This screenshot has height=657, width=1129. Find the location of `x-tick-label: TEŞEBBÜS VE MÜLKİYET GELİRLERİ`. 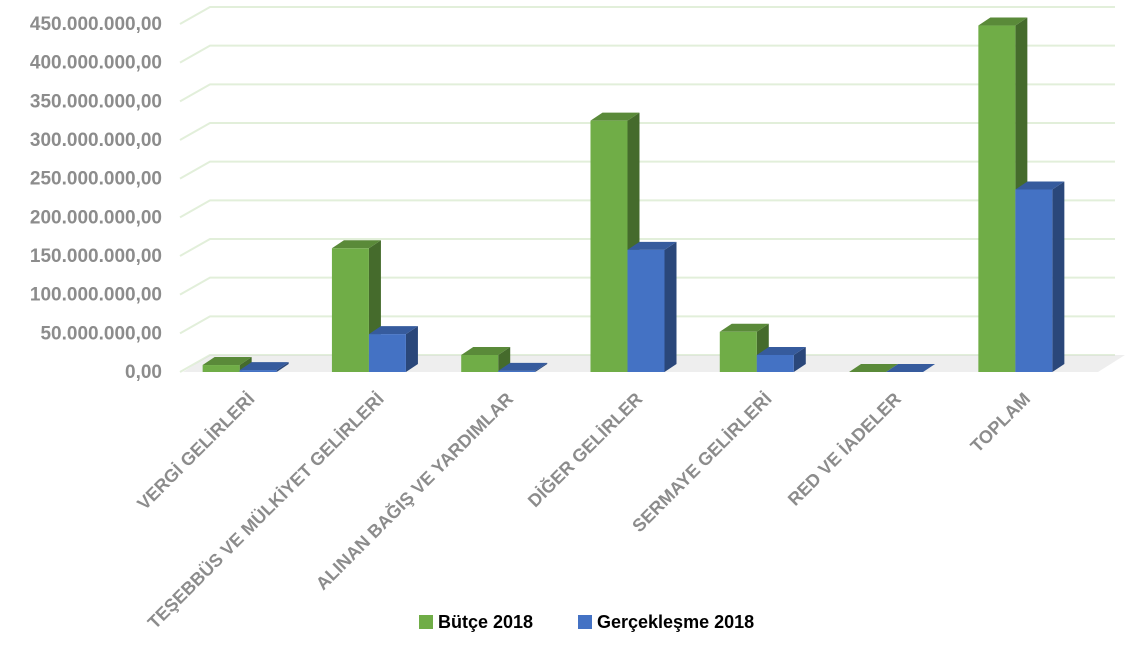

x-tick-label: TEŞEBBÜS VE MÜLKİYET GELİRLERİ is located at coordinates (266, 511).